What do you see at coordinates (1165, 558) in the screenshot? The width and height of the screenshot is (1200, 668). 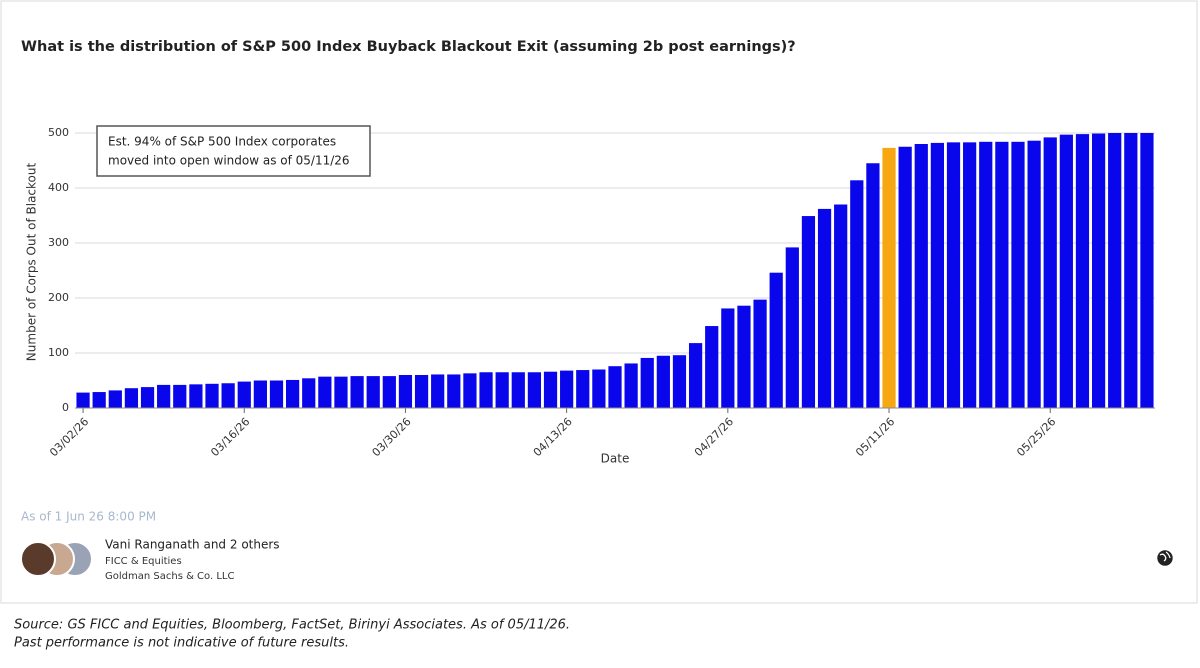 I see `globe-icon` at bounding box center [1165, 558].